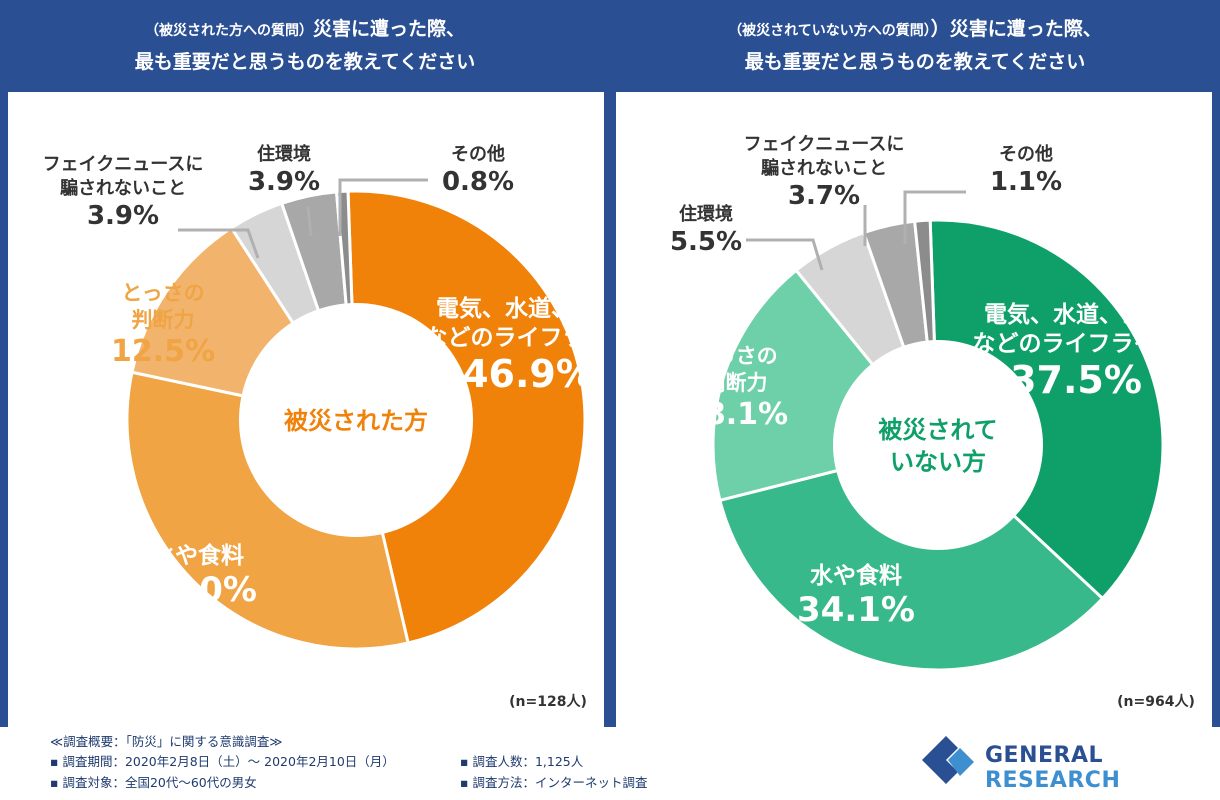 The width and height of the screenshot is (1220, 800). I want to click on slice-label-percent: 1.1%, so click(1026, 182).